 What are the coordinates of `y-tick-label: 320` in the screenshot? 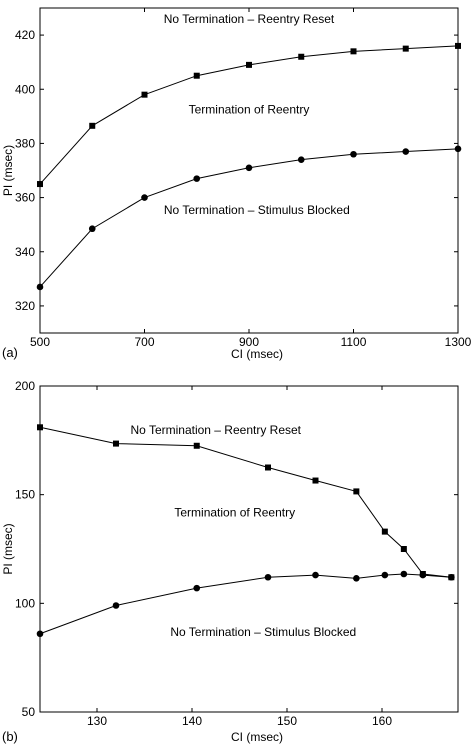 It's located at (25, 306).